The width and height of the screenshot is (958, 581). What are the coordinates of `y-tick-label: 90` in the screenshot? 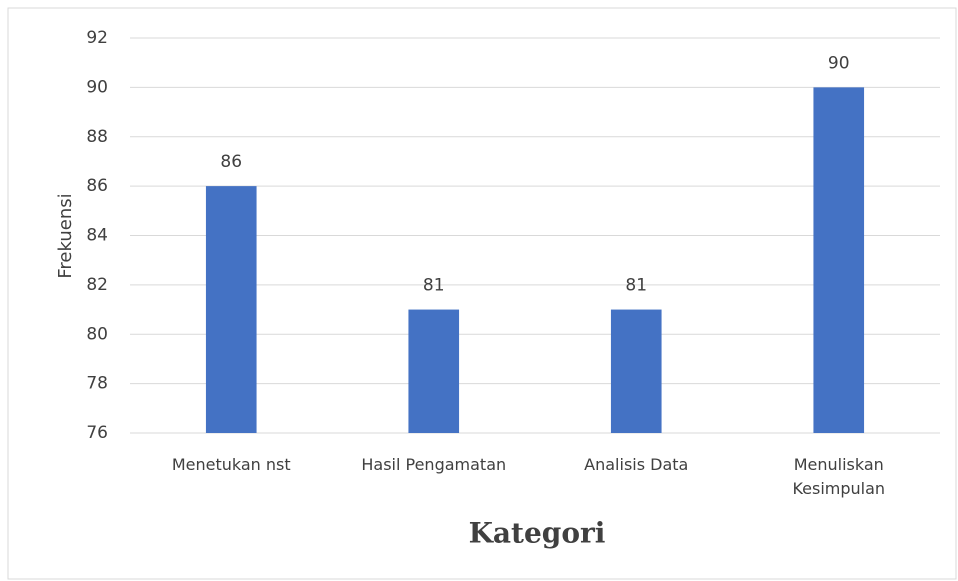 It's located at (97, 87).